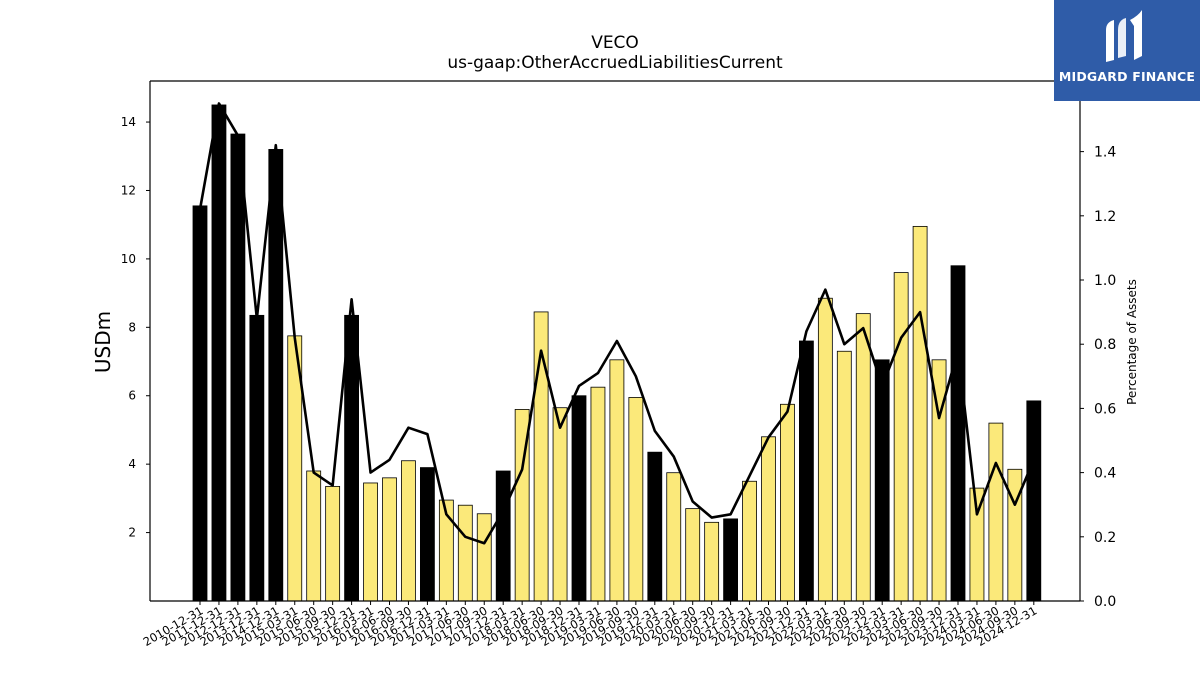 The width and height of the screenshot is (1200, 675). What do you see at coordinates (1105, 345) in the screenshot?
I see `y2-tick-label: 0.8` at bounding box center [1105, 345].